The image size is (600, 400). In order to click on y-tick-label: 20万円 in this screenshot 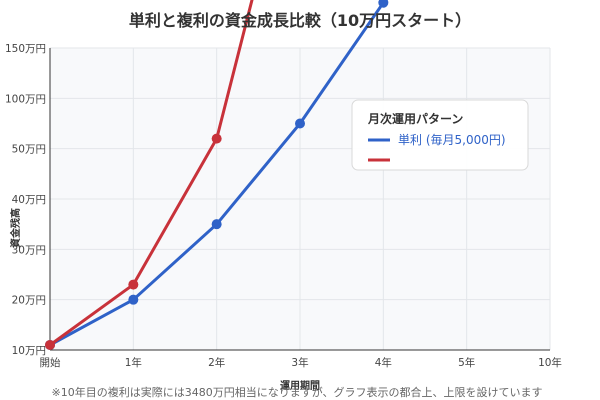, I will do `click(29, 301)`.